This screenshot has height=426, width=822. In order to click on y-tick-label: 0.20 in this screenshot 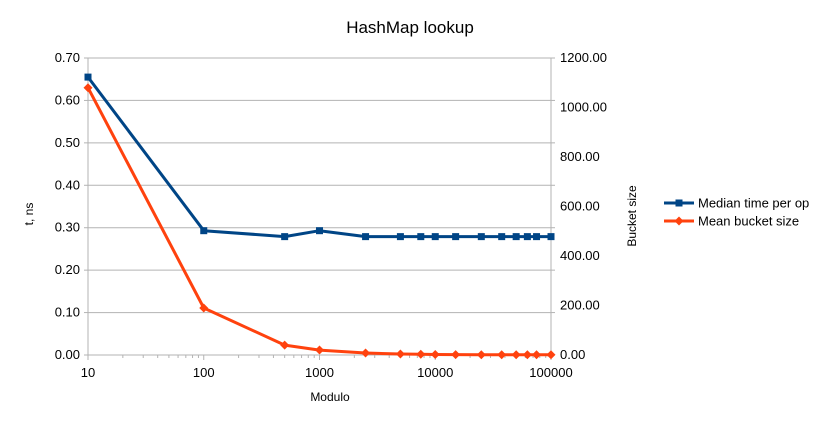, I will do `click(67, 269)`.